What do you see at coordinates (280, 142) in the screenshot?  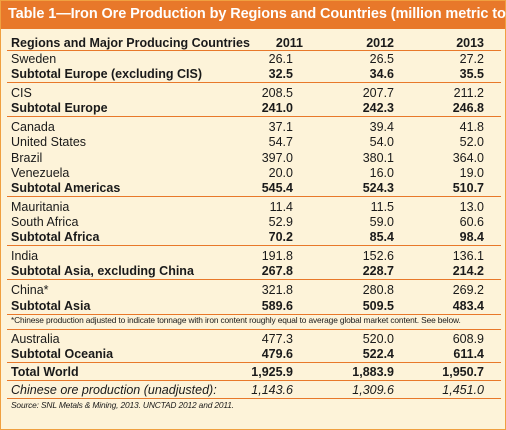 I see `cell-value: 54.7` at bounding box center [280, 142].